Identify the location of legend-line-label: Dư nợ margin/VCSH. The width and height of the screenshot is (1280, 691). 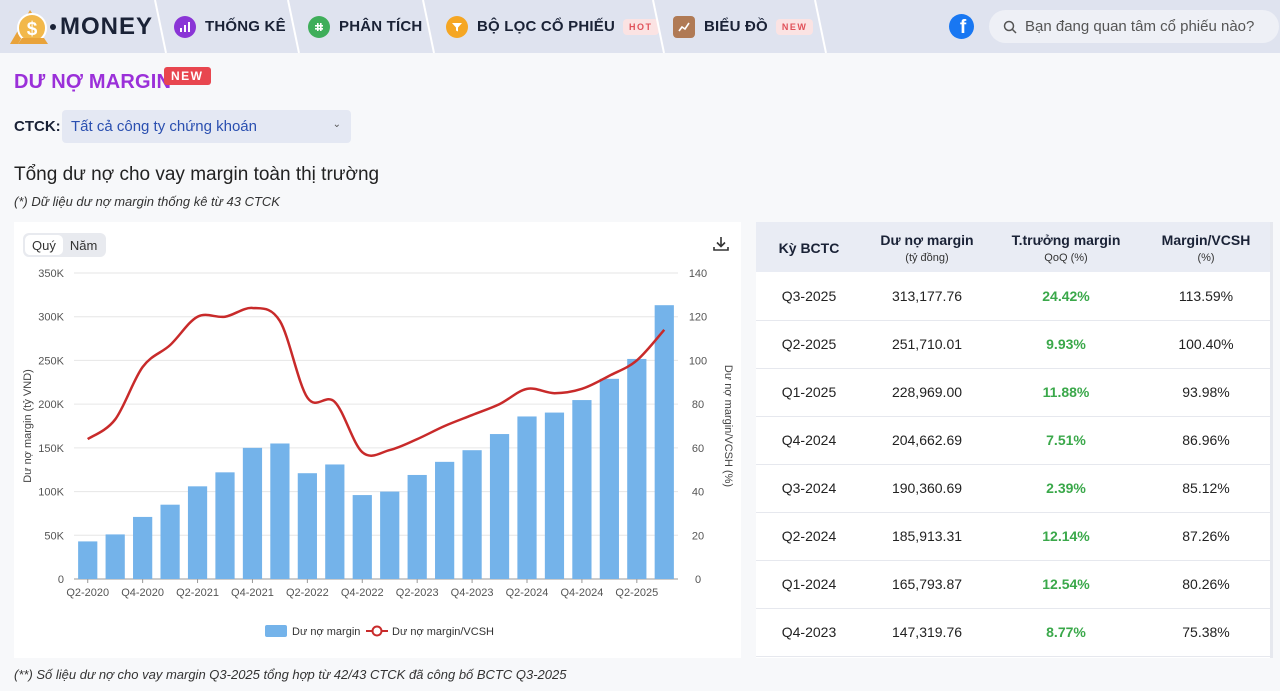
(443, 632).